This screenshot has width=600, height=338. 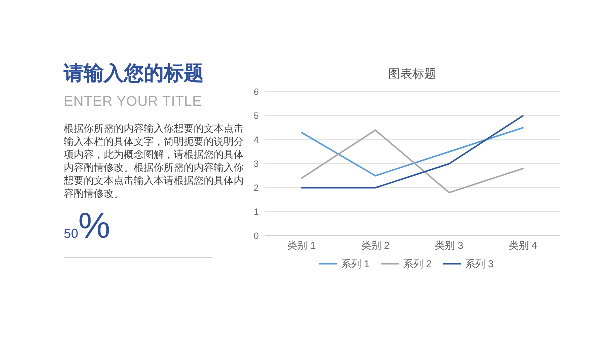 I want to click on legend-label: 系列 1, so click(x=356, y=264).